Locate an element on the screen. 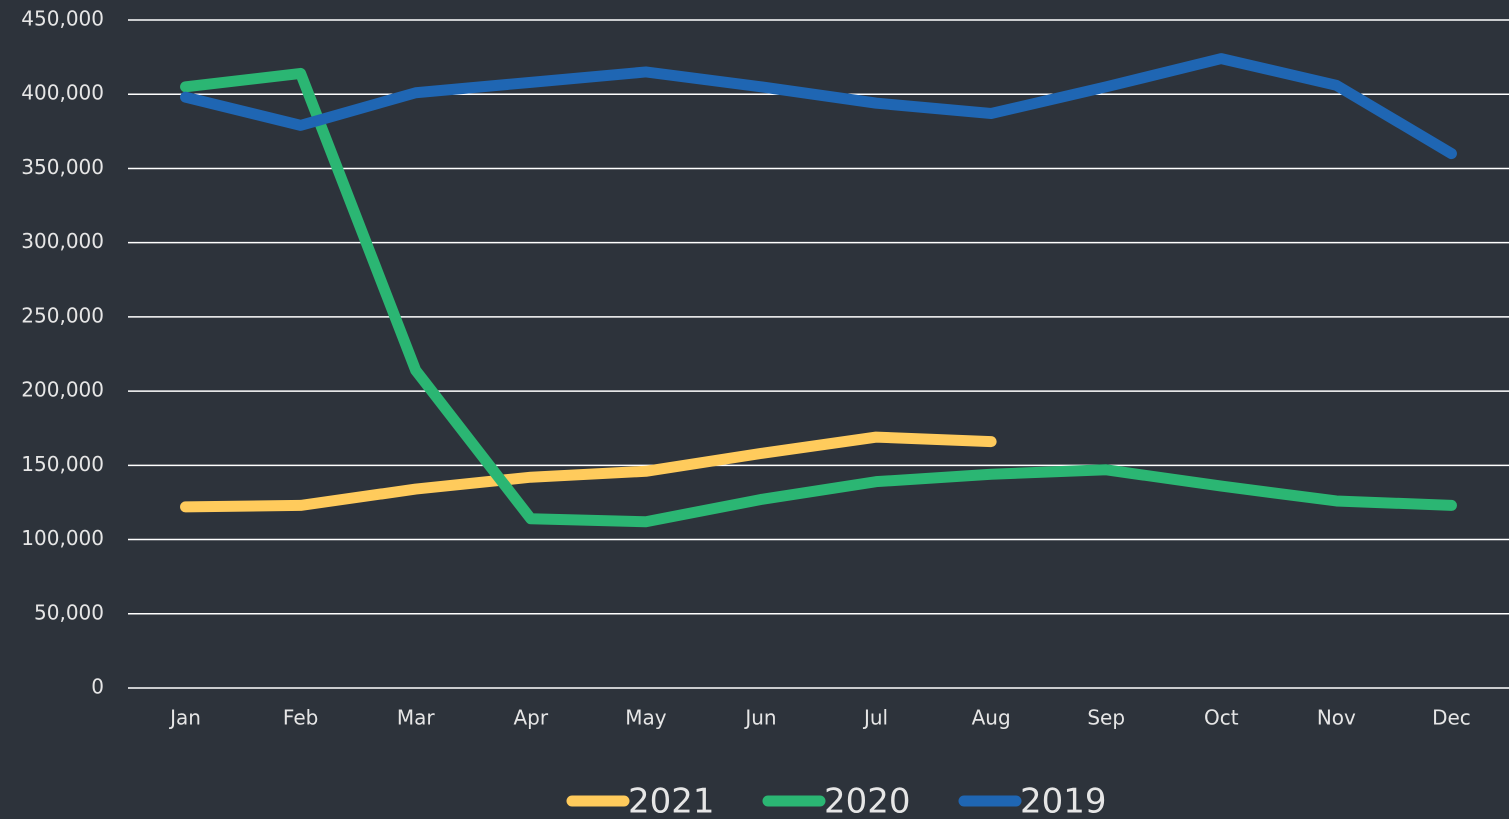 The image size is (1509, 819). legend-label: 2019 is located at coordinates (1063, 800).